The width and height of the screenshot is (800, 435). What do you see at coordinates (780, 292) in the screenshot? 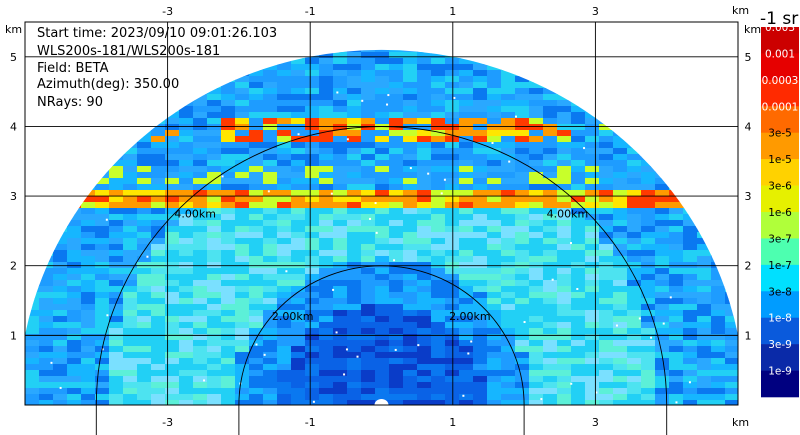
I see `colorbar-label: 3e-8` at bounding box center [780, 292].